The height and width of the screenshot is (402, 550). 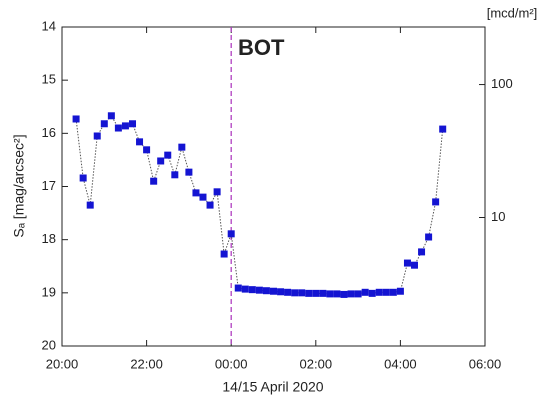 What do you see at coordinates (512, 12) in the screenshot?
I see `y2-axis-label: [mcd/m²]` at bounding box center [512, 12].